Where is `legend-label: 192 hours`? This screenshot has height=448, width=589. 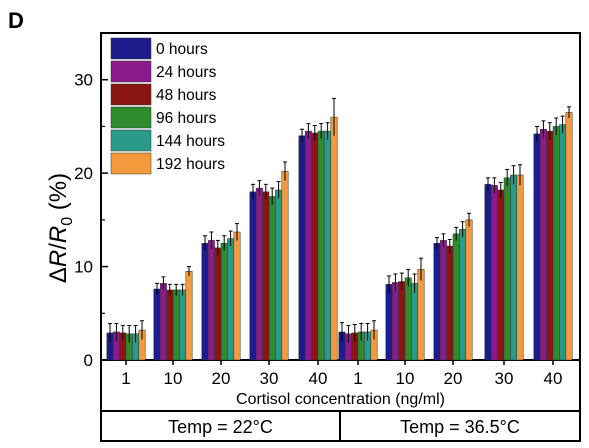 legend-label: 192 hours is located at coordinates (190, 164).